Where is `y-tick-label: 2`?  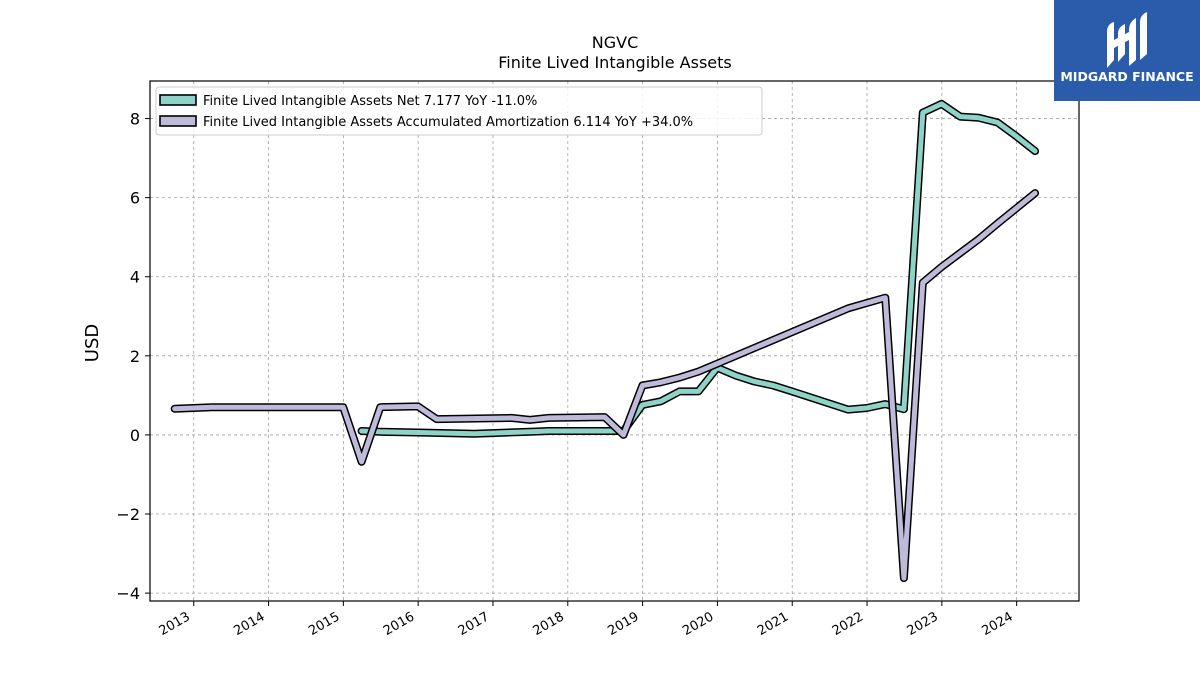
y-tick-label: 2 is located at coordinates (135, 356).